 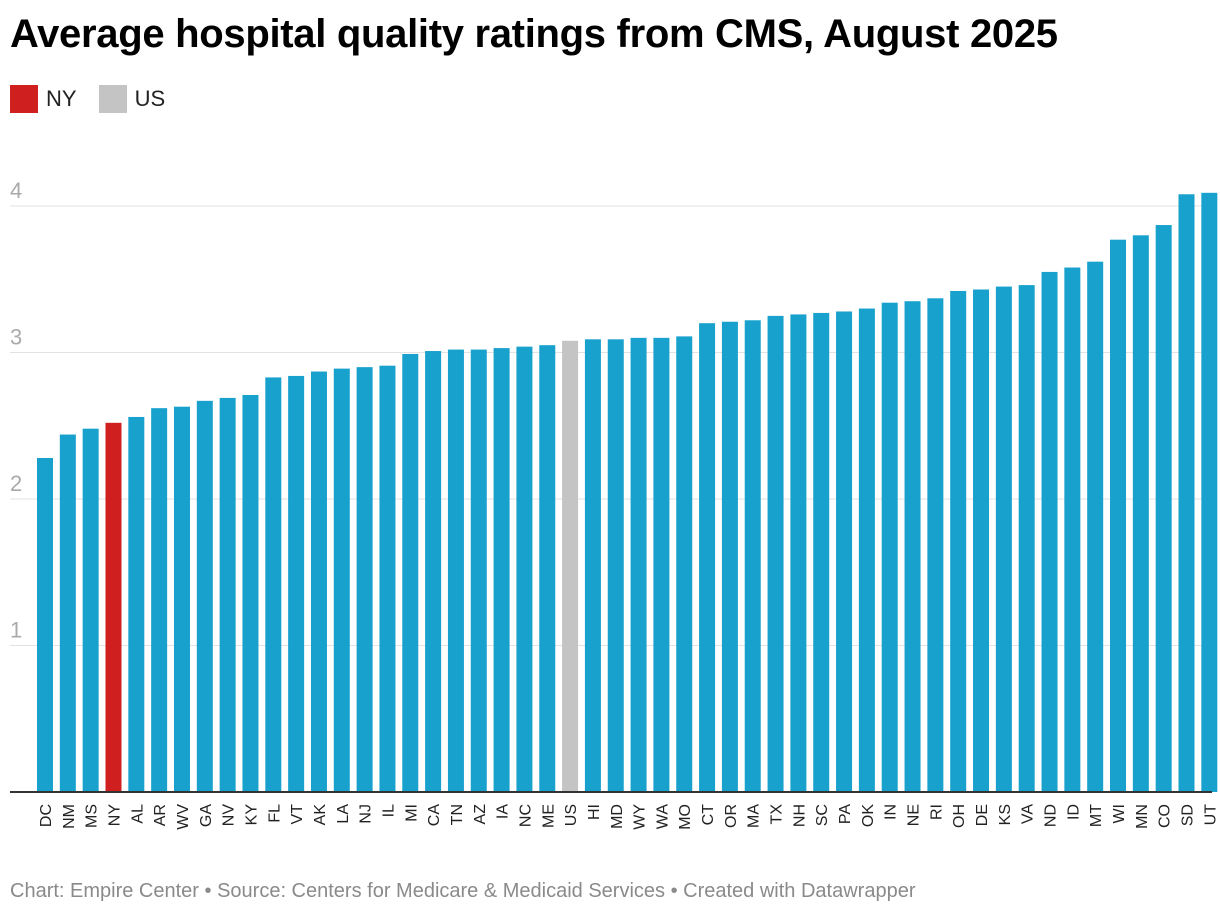 I want to click on x-tick-label-ca: CA, so click(x=434, y=815).